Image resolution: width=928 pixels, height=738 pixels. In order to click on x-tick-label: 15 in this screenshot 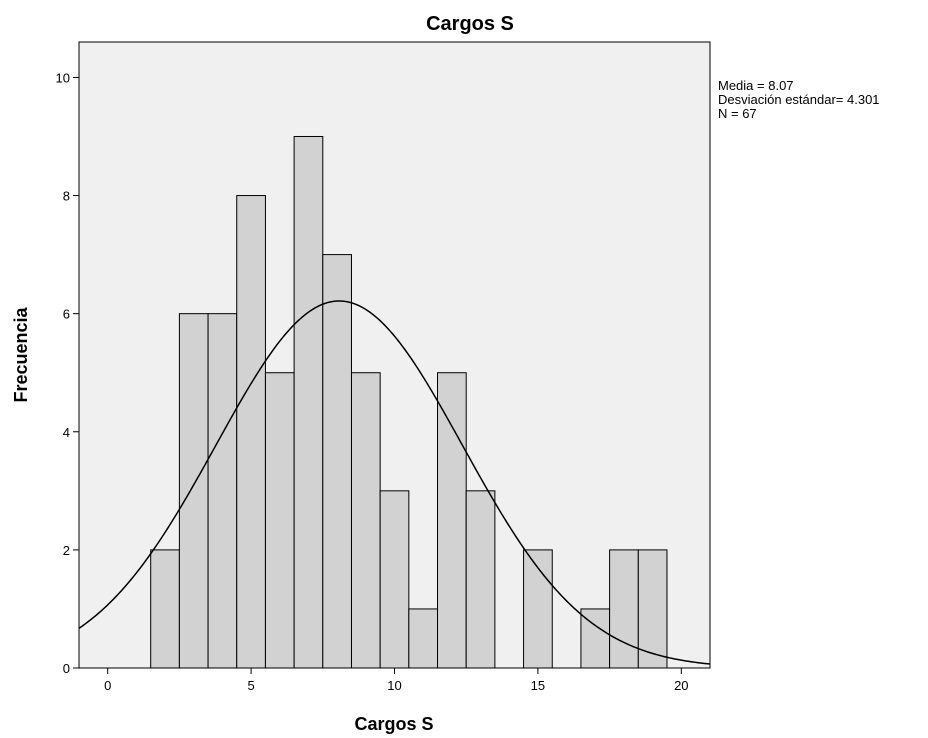, I will do `click(538, 685)`.